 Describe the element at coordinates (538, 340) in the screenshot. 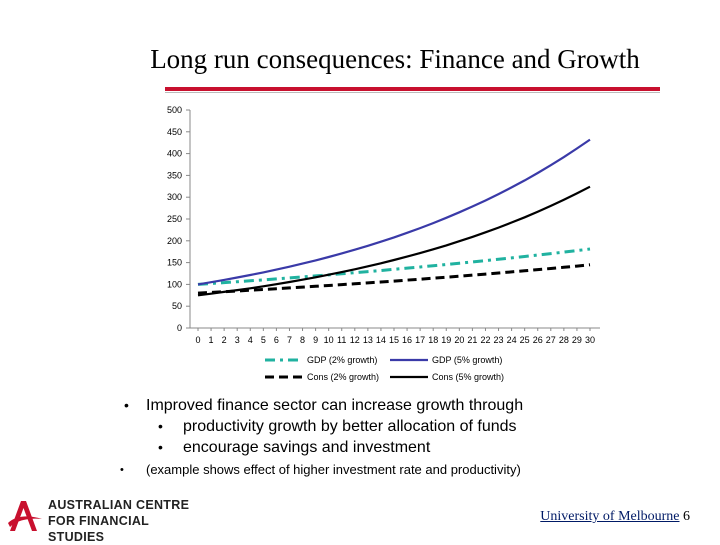

I see `x-tick-label: 26` at that location.